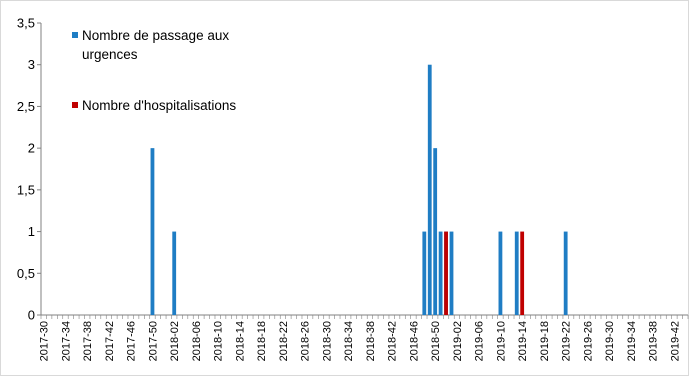  I want to click on x-tick-label: 2019-42, so click(675, 341).